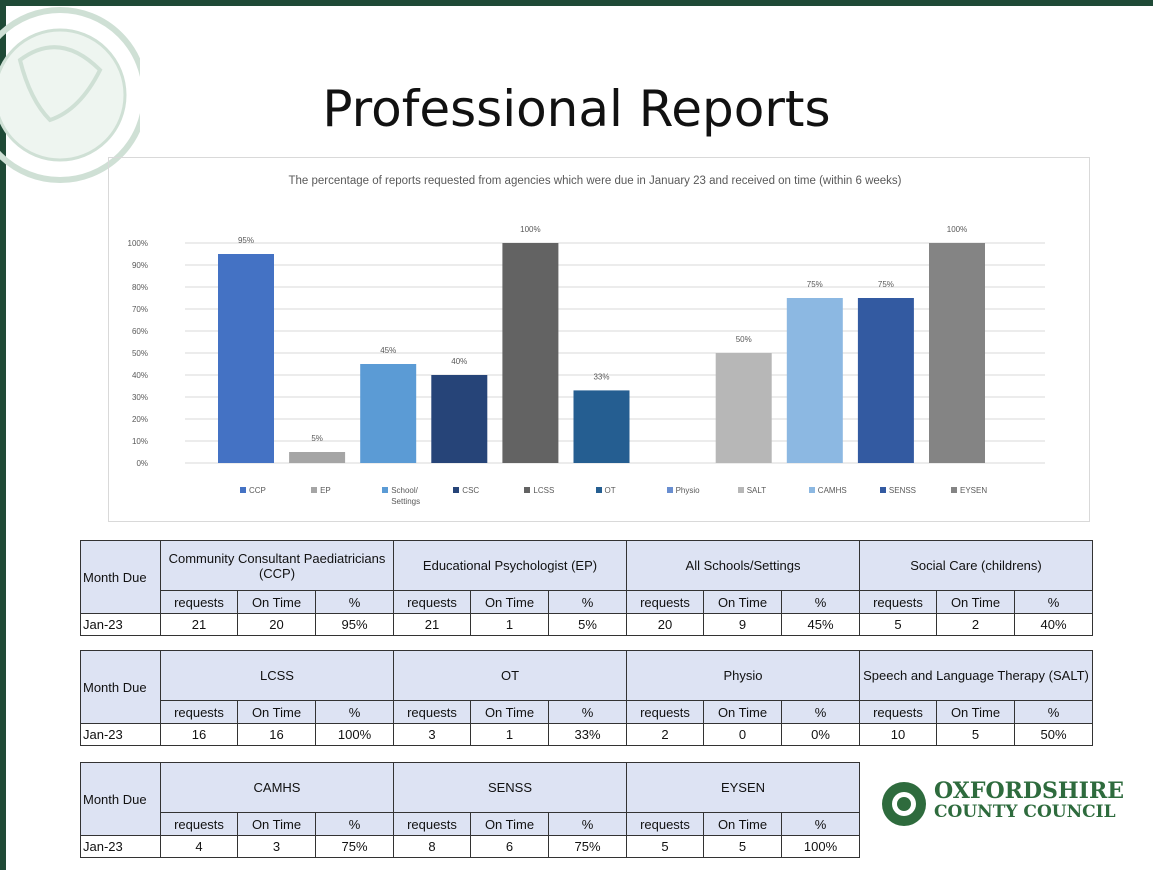  What do you see at coordinates (601, 376) in the screenshot?
I see `data-label: 33%` at bounding box center [601, 376].